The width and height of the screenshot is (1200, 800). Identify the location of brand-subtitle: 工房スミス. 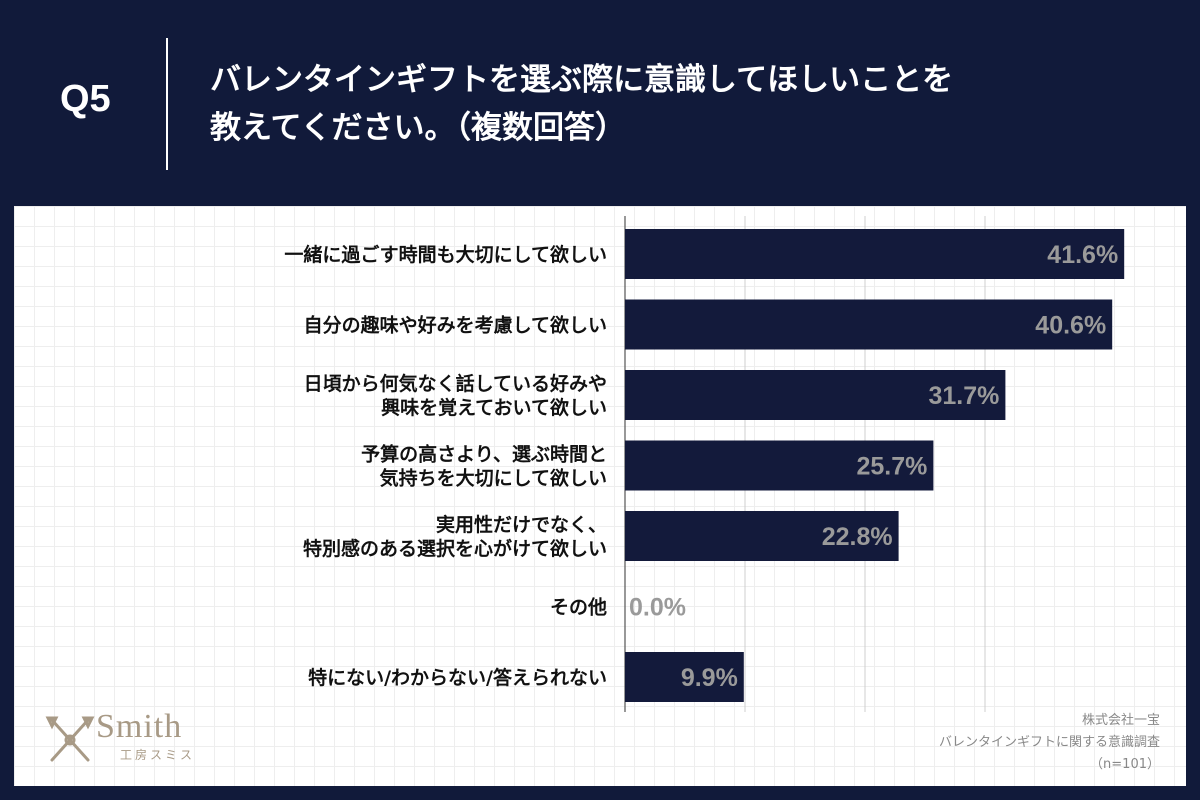
(158, 755).